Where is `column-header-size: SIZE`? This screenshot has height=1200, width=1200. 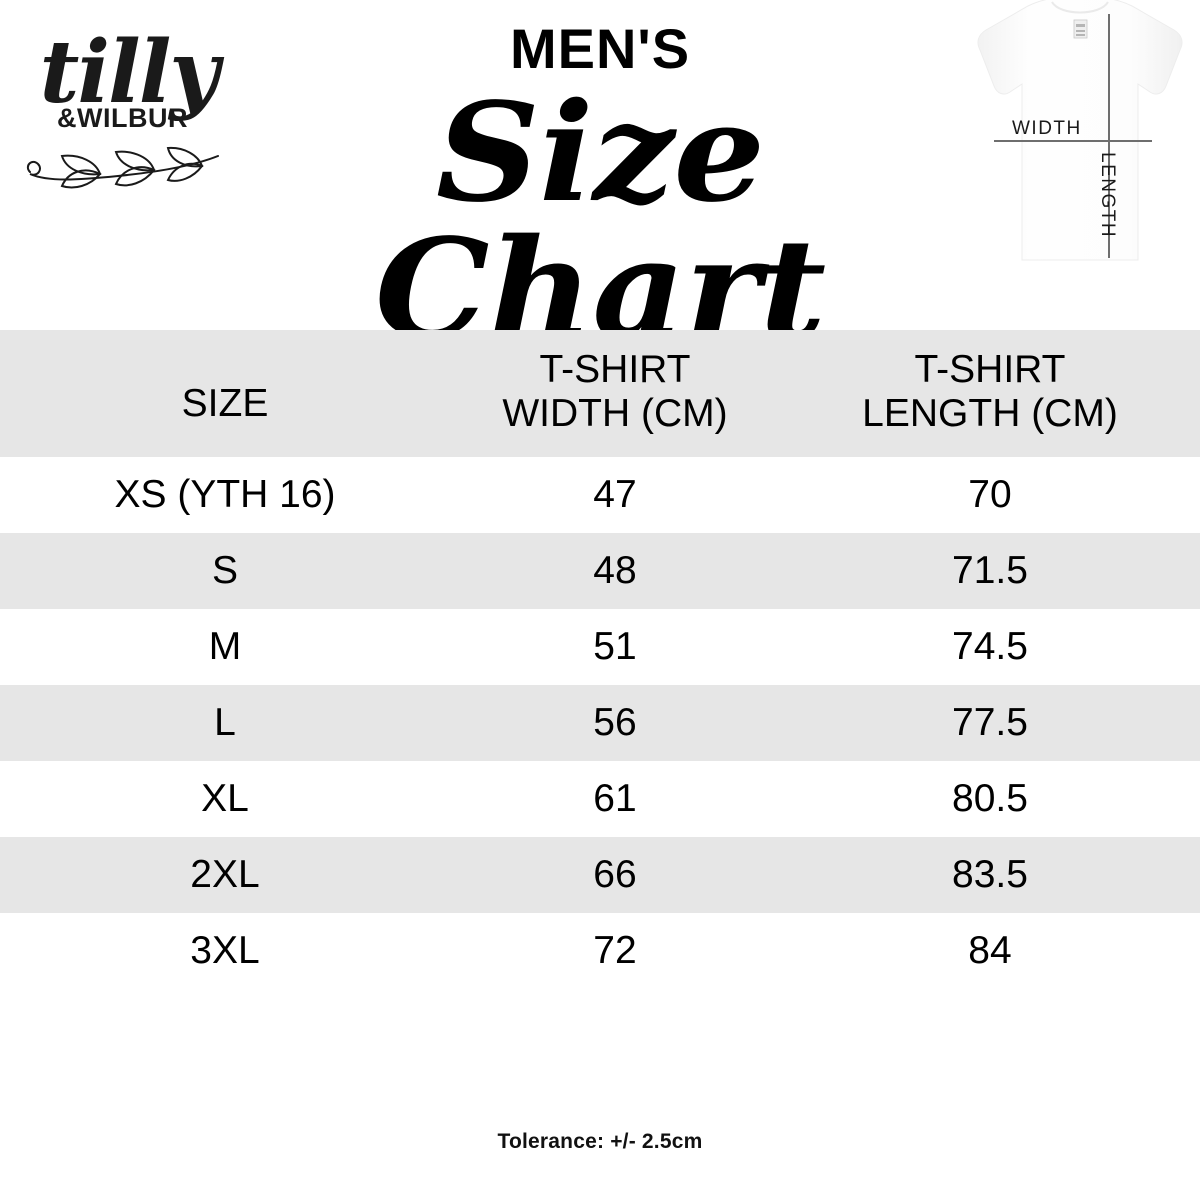
column-header-size: SIZE is located at coordinates (225, 394).